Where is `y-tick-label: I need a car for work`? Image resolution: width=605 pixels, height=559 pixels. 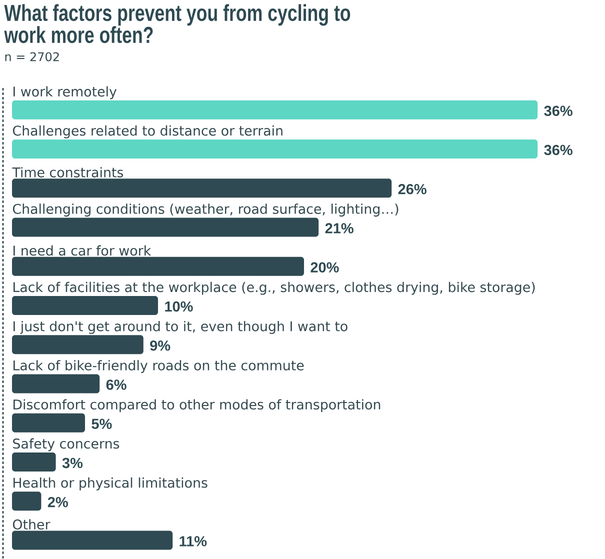
y-tick-label: I need a car for work is located at coordinates (83, 250).